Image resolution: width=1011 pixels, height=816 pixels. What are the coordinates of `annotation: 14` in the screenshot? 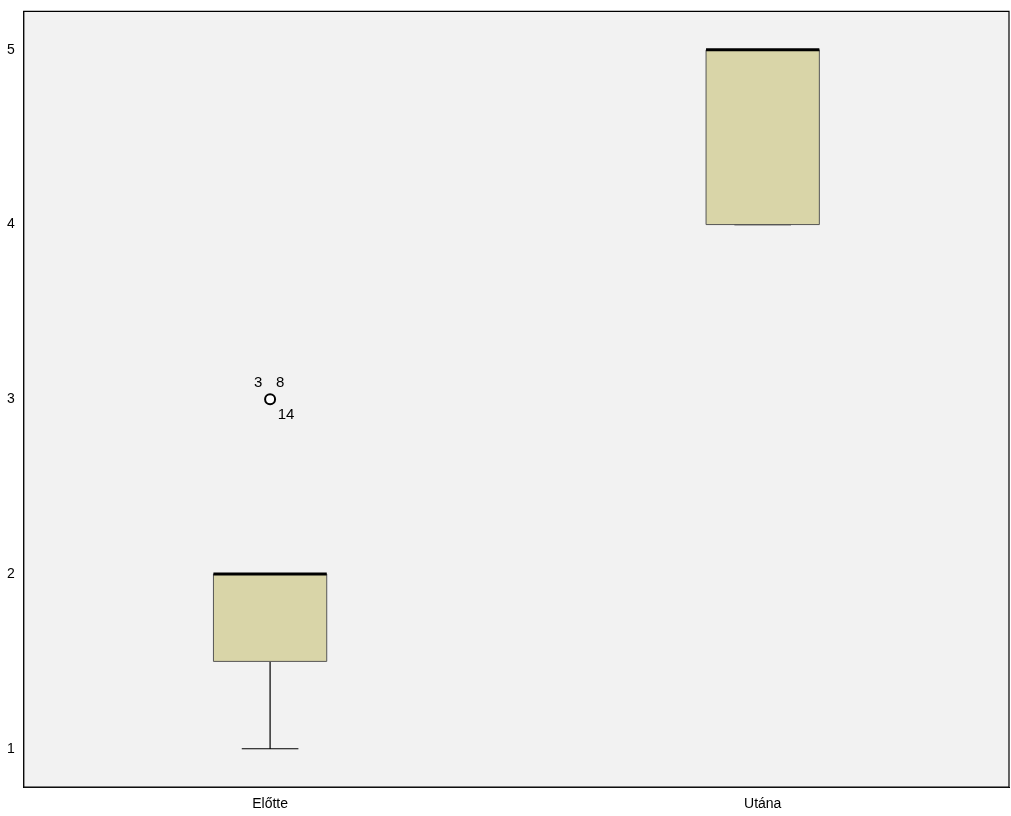 It's located at (286, 414).